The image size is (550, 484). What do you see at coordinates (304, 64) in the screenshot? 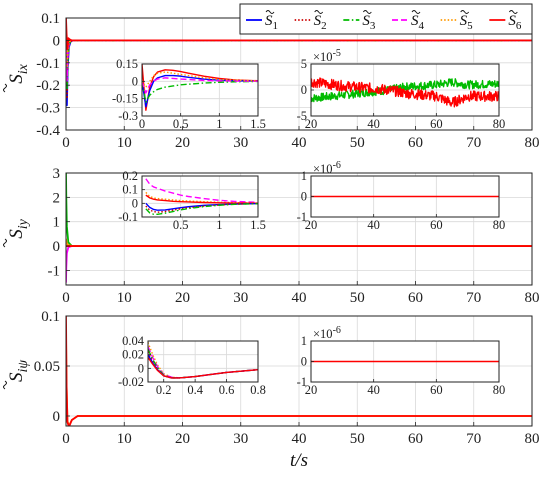
I see `y-tick-label: 5` at bounding box center [304, 64].